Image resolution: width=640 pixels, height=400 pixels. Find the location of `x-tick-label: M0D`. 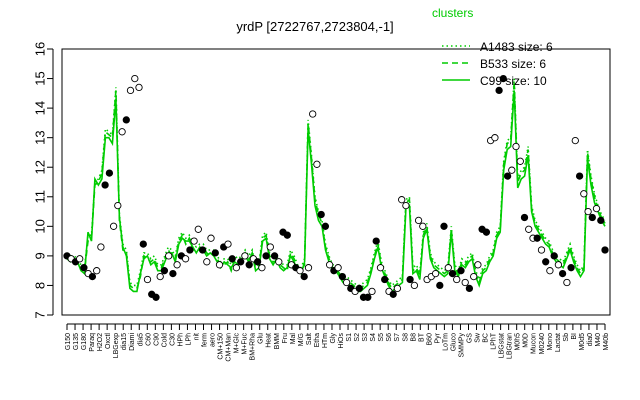

x-tick-label: M0D is located at coordinates (526, 340).